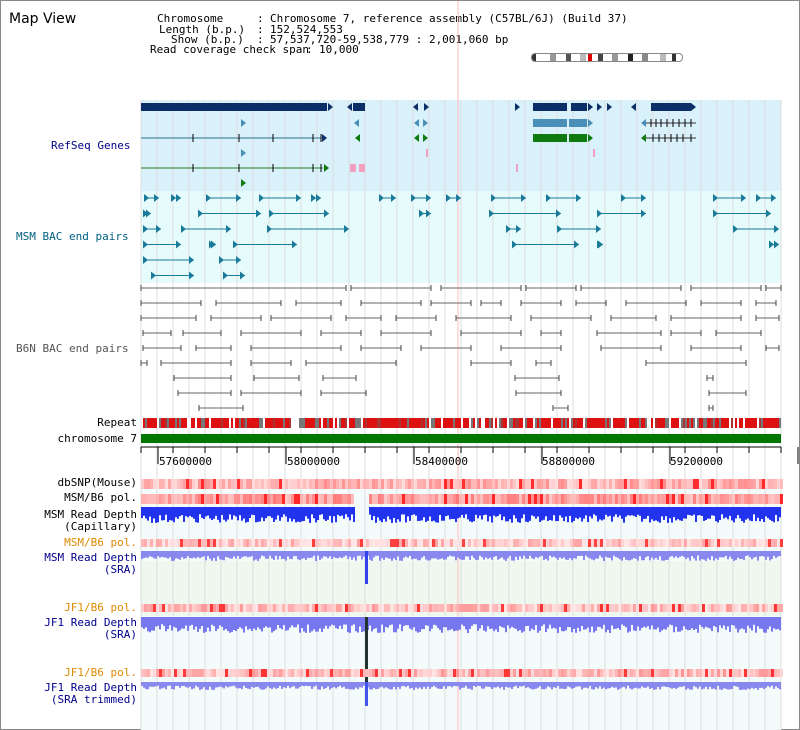 The width and height of the screenshot is (800, 730). What do you see at coordinates (330, 107) in the screenshot?
I see `strand-arrow` at bounding box center [330, 107].